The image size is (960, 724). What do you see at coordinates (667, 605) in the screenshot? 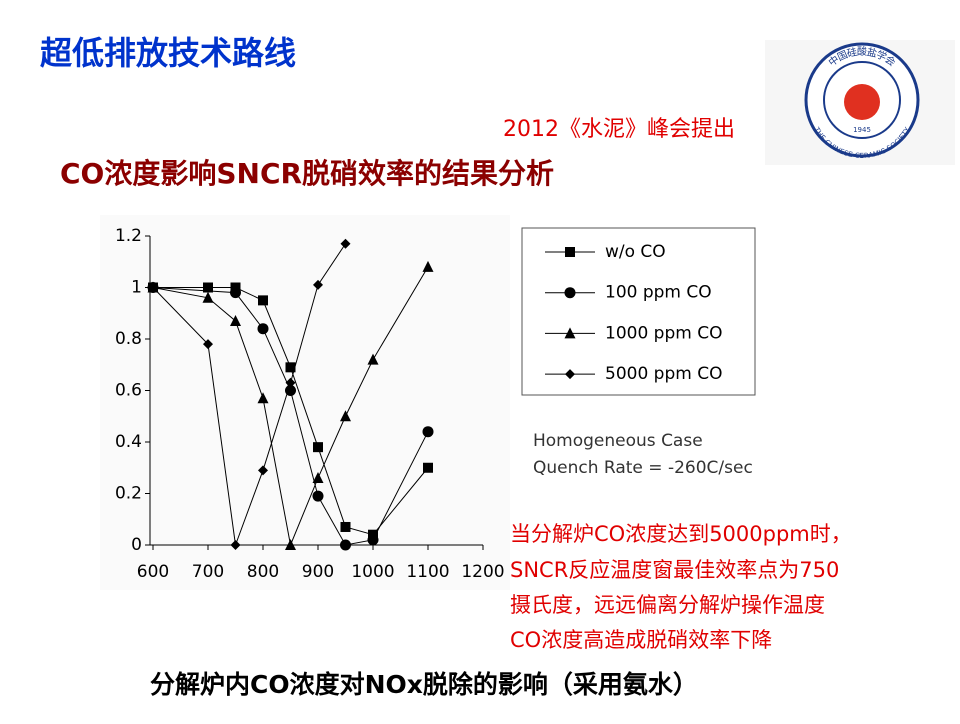
I see `note-line: 摄氏度，远远偏离分解炉操作温度` at bounding box center [667, 605].